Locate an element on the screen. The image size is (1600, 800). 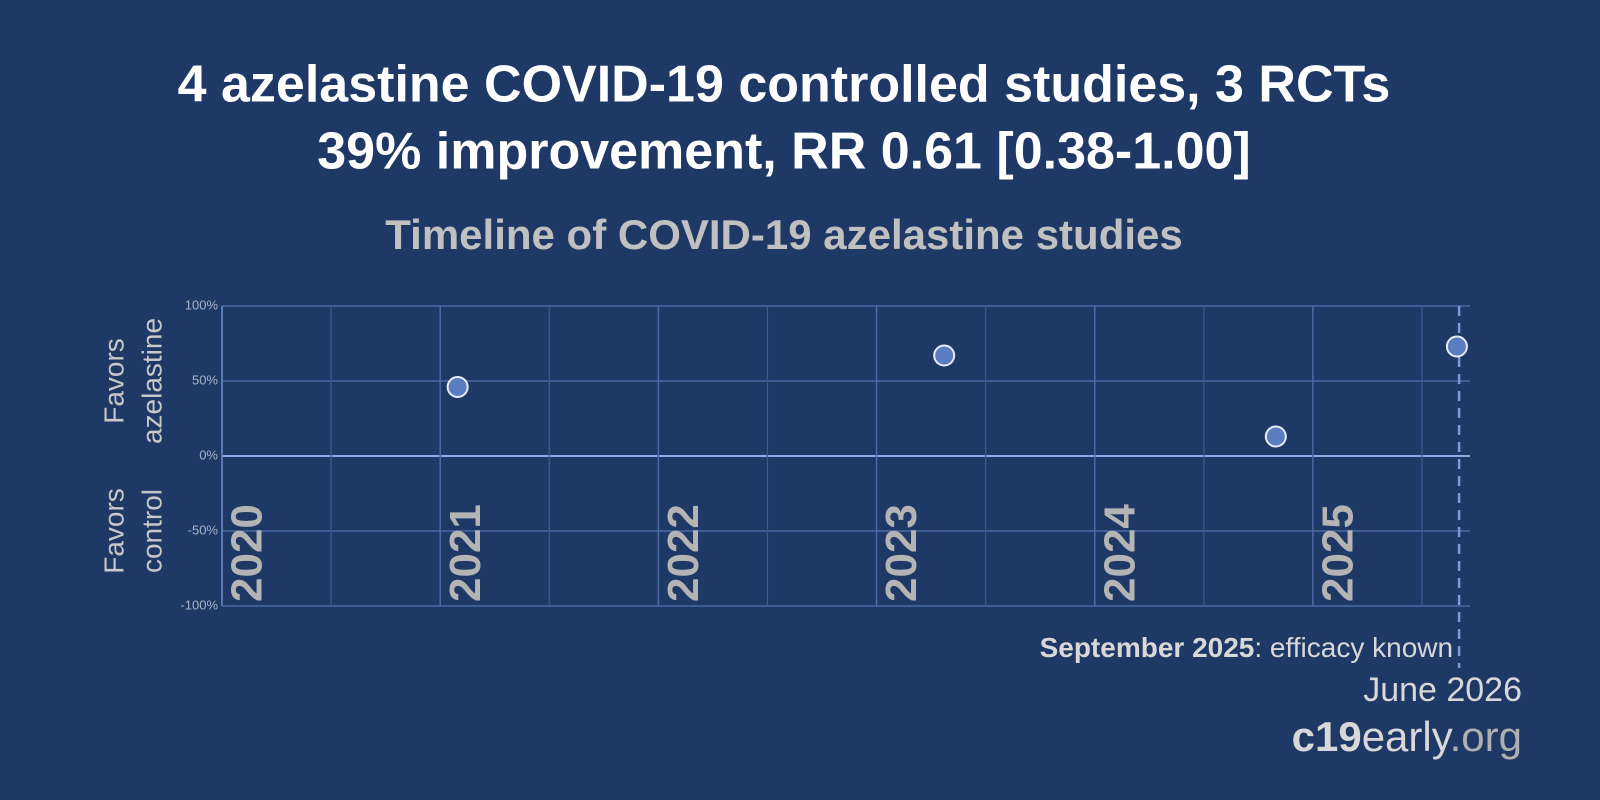
y-tick-label: -100% is located at coordinates (199, 604).